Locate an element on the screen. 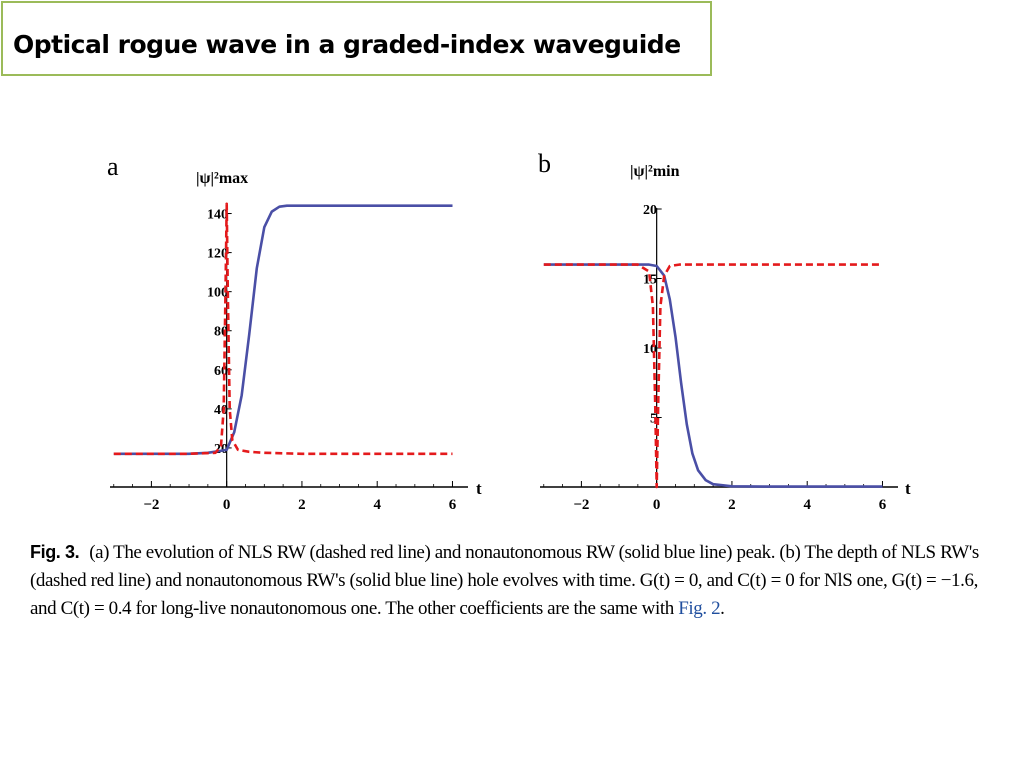 This screenshot has height=768, width=1024. panel-a-x-tick-label: −2 is located at coordinates (151, 505).